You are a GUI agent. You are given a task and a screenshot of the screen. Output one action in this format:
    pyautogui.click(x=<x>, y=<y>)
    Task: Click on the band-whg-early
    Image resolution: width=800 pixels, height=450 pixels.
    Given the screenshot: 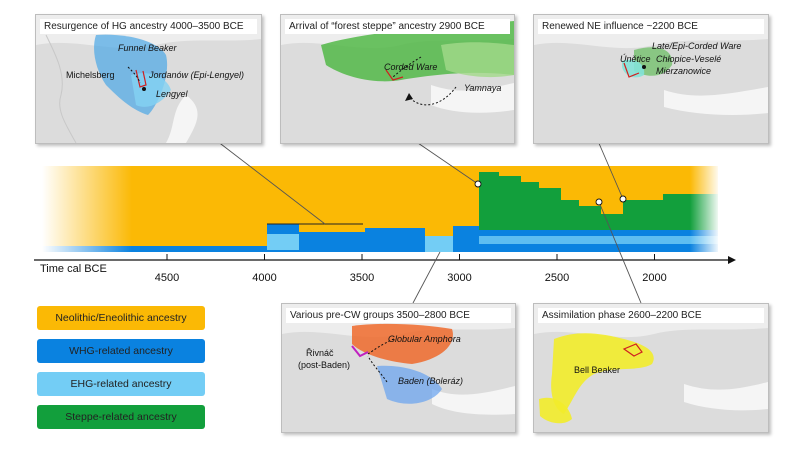 What is the action you would take?
    pyautogui.click(x=154, y=249)
    